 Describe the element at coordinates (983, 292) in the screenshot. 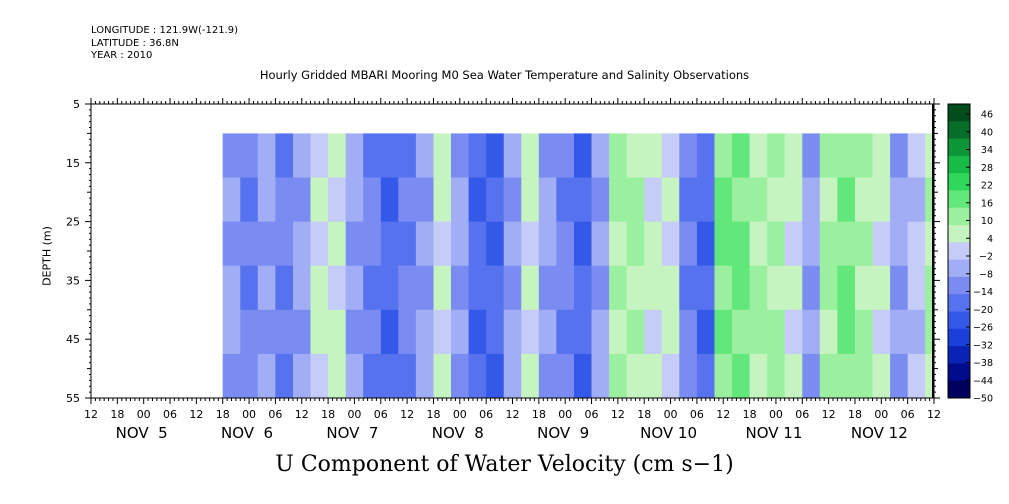

I see `colorbar-label: −14` at that location.